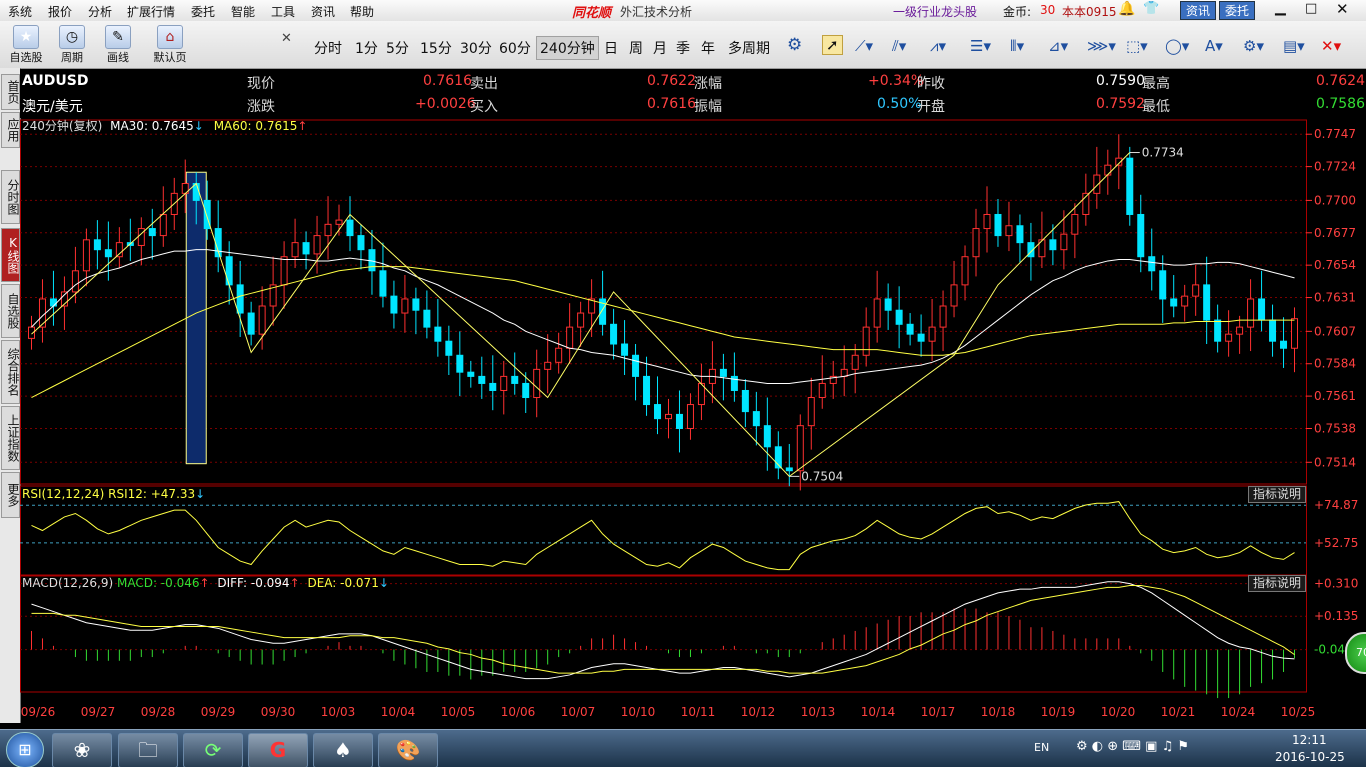  Describe the element at coordinates (1101, 46) in the screenshot. I see `gann-icon: ⋙▾` at that location.